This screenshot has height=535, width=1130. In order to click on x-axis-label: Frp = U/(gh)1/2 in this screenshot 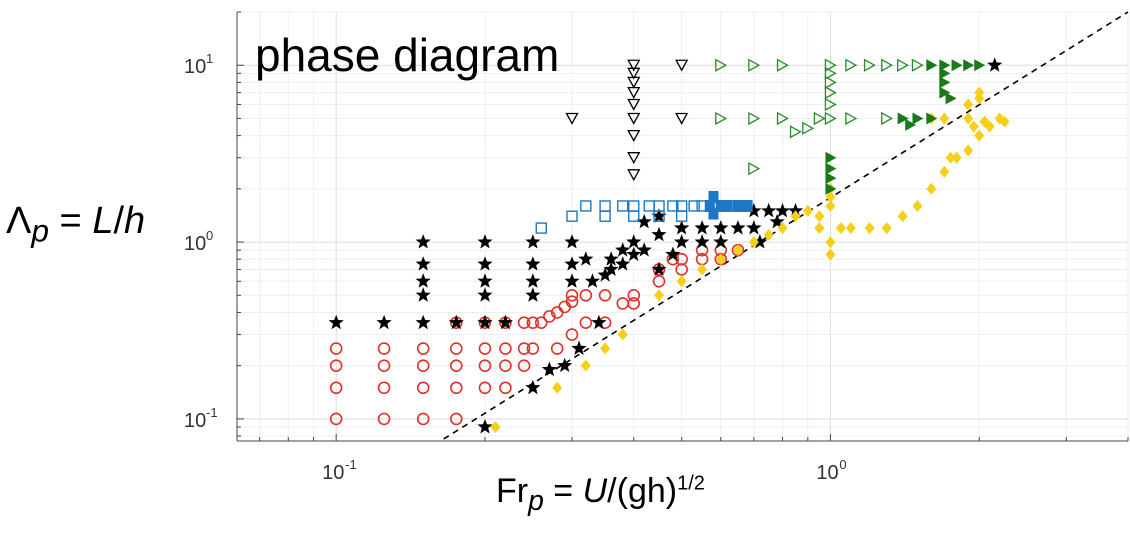, I will do `click(600, 495)`.